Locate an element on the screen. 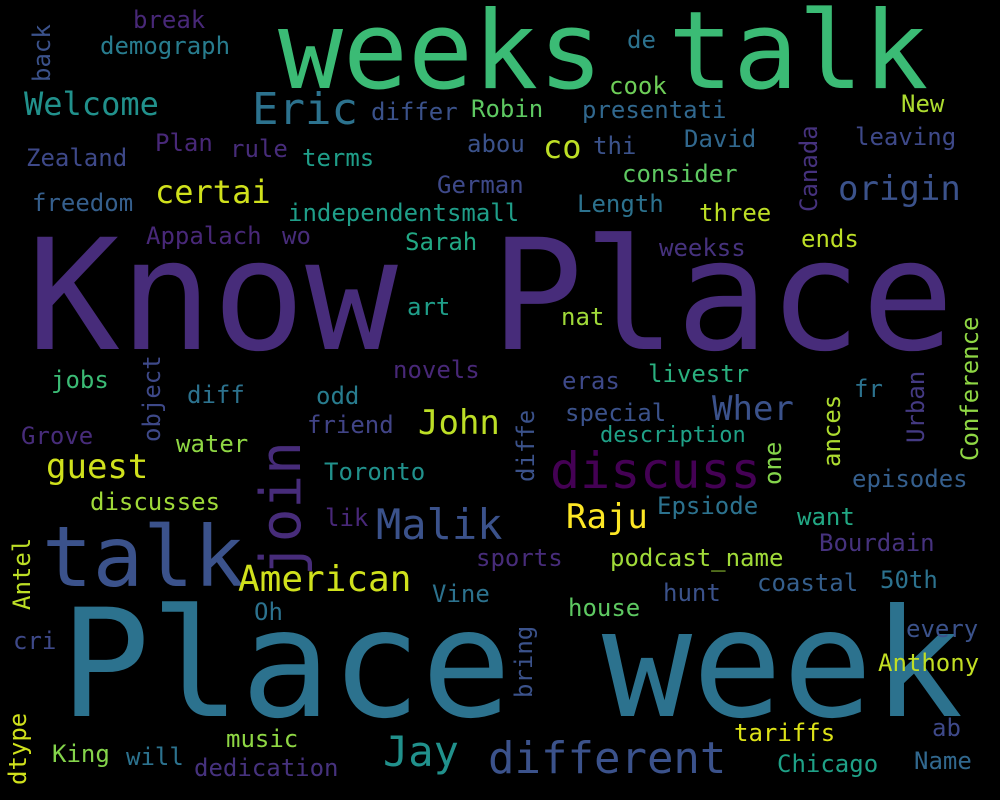  word-ances: ances is located at coordinates (832, 430).